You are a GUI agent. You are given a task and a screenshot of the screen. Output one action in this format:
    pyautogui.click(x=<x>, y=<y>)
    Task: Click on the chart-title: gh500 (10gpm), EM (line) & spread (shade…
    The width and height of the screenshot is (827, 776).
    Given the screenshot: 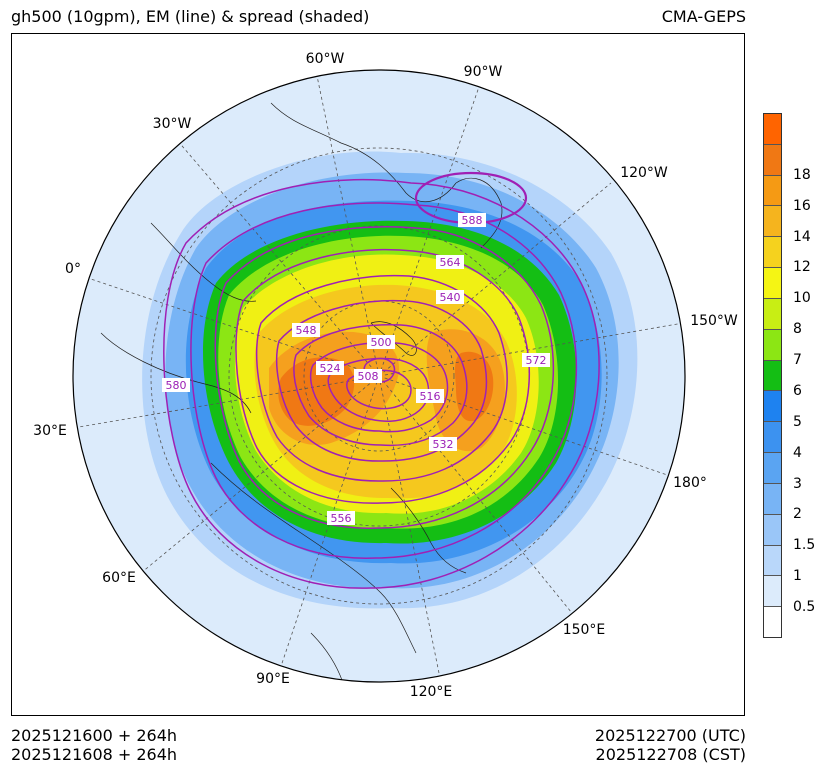 What is the action you would take?
    pyautogui.click(x=190, y=16)
    